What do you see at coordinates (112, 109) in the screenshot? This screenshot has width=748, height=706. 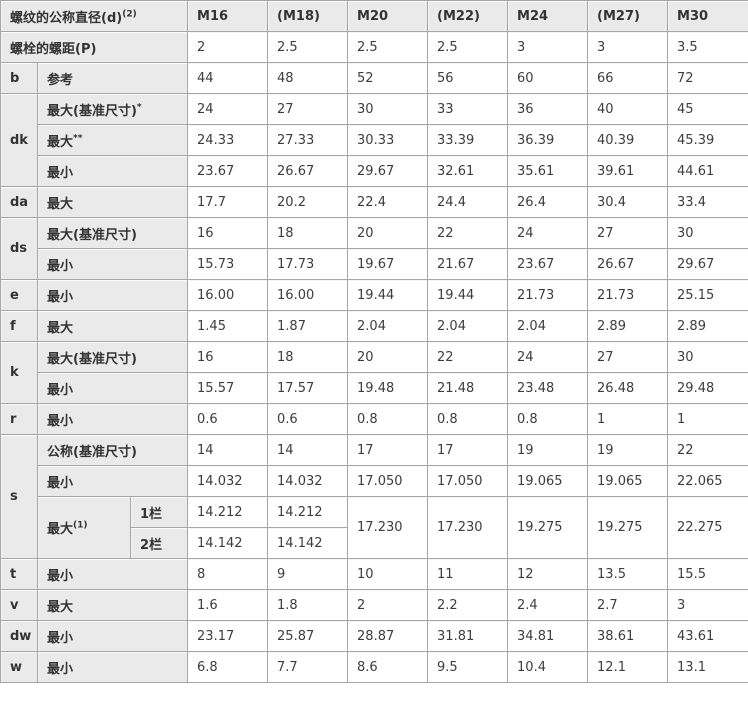 I see `param-label: 最大(基准尺寸)*` at bounding box center [112, 109].